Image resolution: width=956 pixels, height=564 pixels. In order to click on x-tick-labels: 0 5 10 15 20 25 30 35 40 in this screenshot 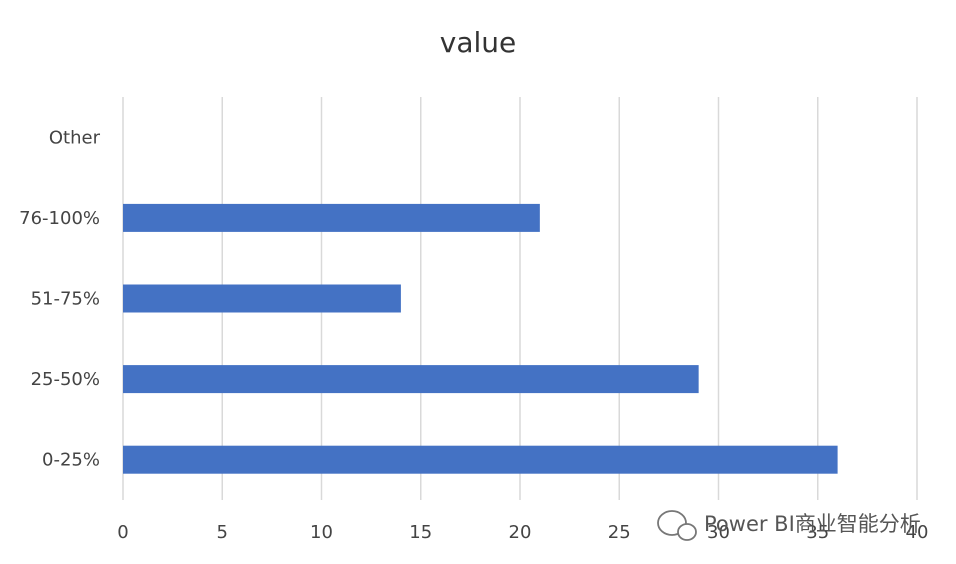, I will do `click(522, 532)`.